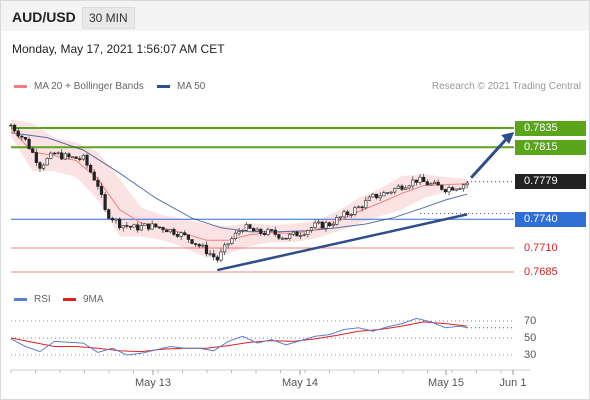 The image size is (590, 400). Describe the element at coordinates (108, 18) in the screenshot. I see `timeframe-badge: 30 MIN` at that location.